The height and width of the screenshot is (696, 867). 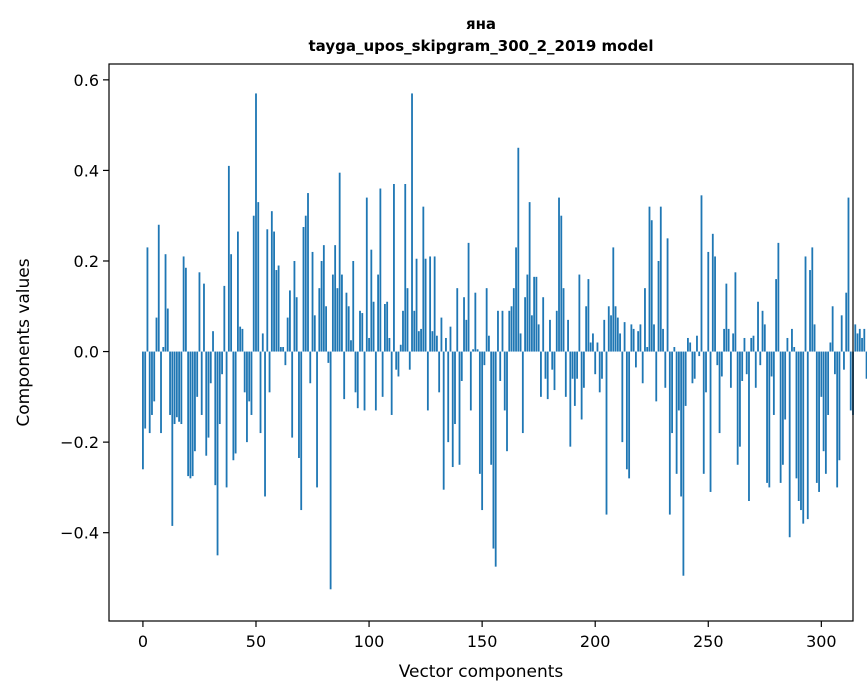 What do you see at coordinates (84, 307) in the screenshot?
I see `y-axis-ticks: −0.4 −0.2 0.0 0.2 0.4 0.6` at bounding box center [84, 307].